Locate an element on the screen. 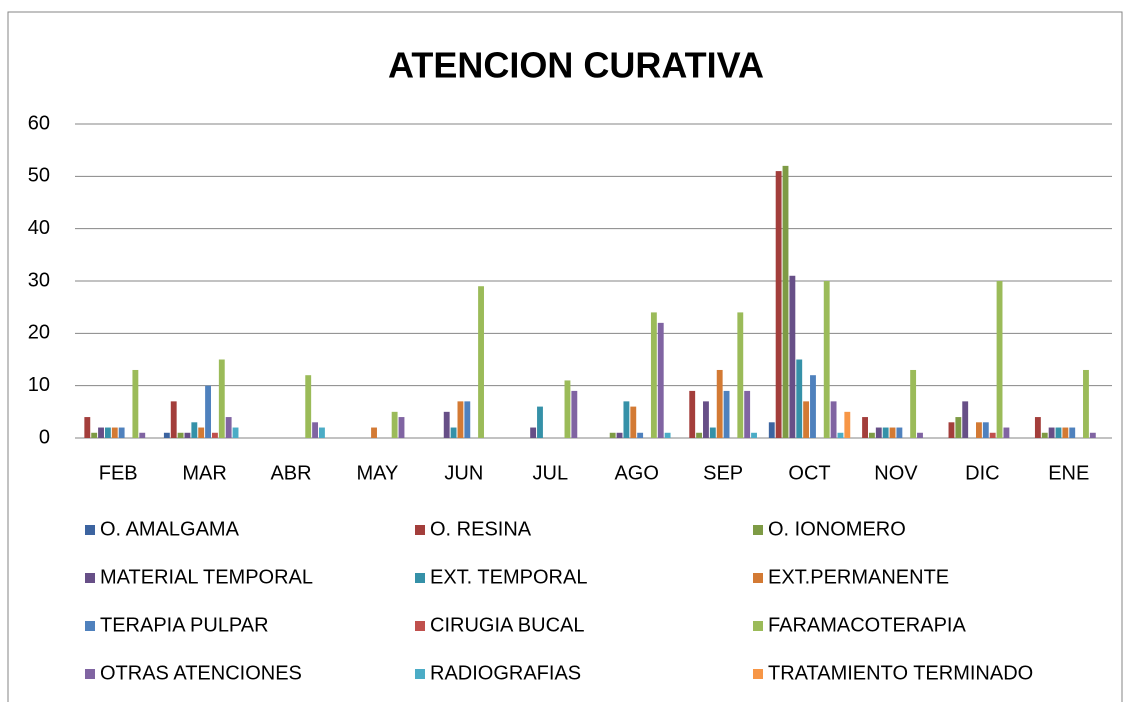 This screenshot has width=1131, height=702. x-tick-label: OCT is located at coordinates (809, 473).